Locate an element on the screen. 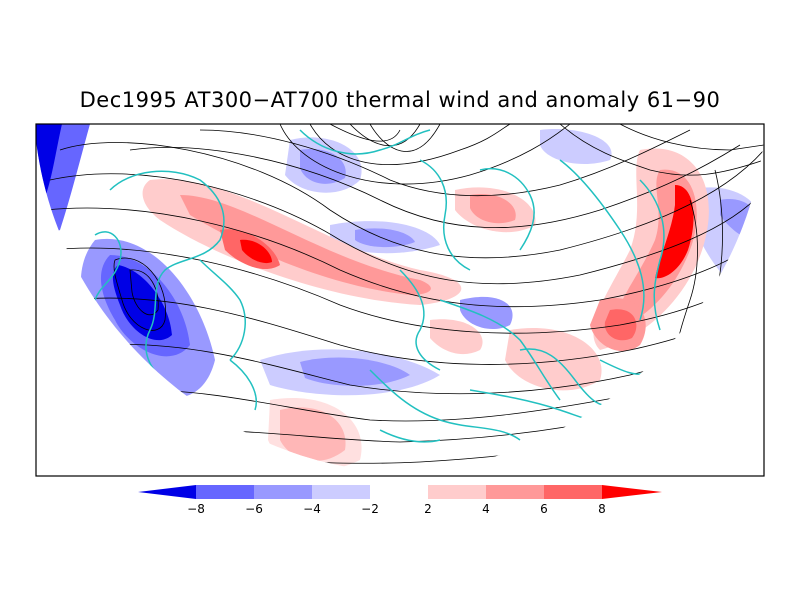 This screenshot has width=800, height=600. colorbar-label: 2 is located at coordinates (428, 509).